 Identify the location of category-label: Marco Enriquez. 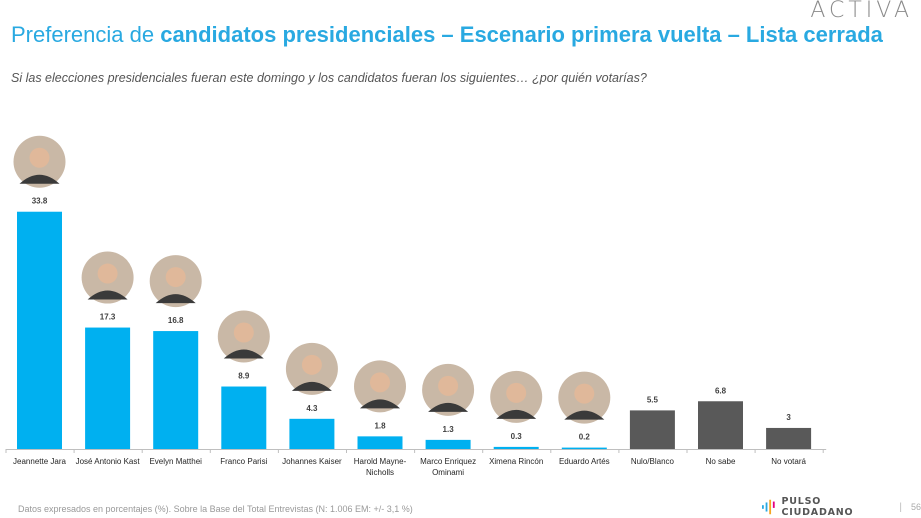
(448, 461).